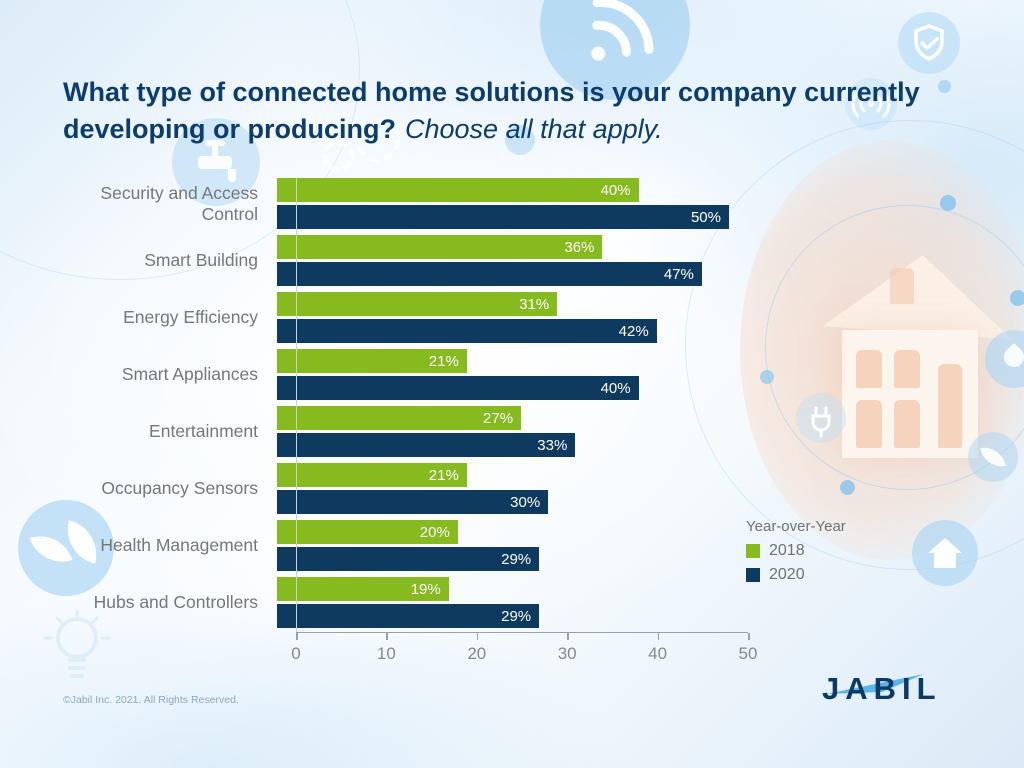  Describe the element at coordinates (787, 550) in the screenshot. I see `legend-label: 2018` at that location.